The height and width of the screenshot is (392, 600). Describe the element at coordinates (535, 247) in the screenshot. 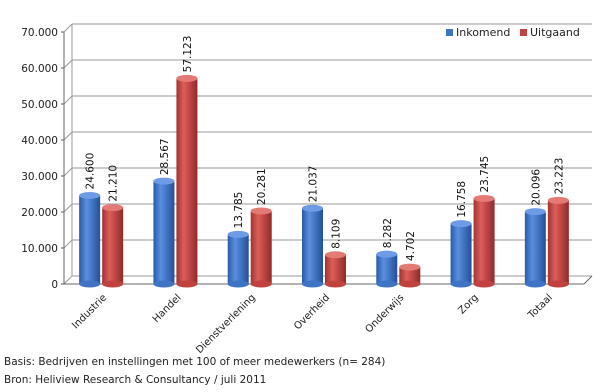

I see `bar-inkomend-totaal` at that location.